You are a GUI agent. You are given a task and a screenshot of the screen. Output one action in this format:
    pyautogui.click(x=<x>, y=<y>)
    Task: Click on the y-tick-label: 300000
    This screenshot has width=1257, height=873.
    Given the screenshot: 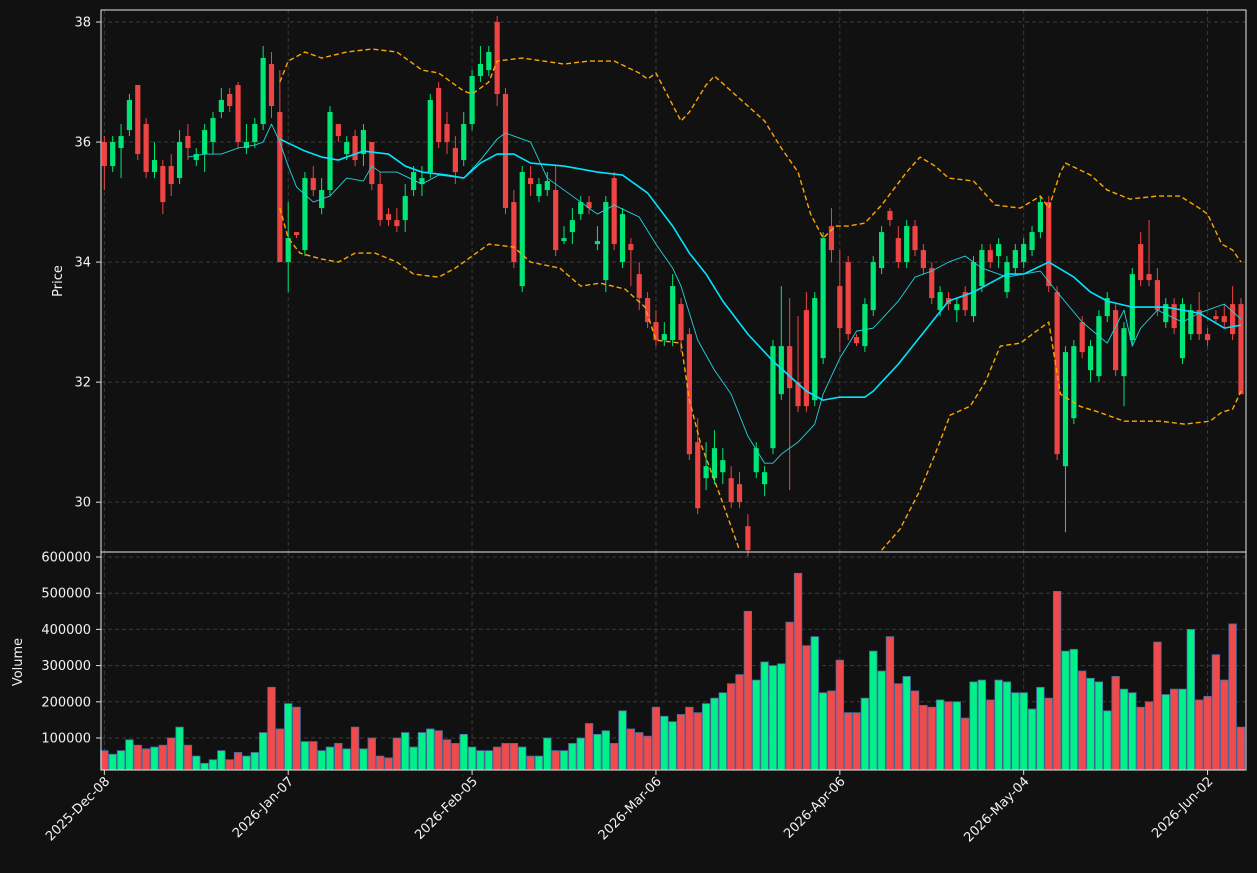 What is the action you would take?
    pyautogui.click(x=66, y=666)
    